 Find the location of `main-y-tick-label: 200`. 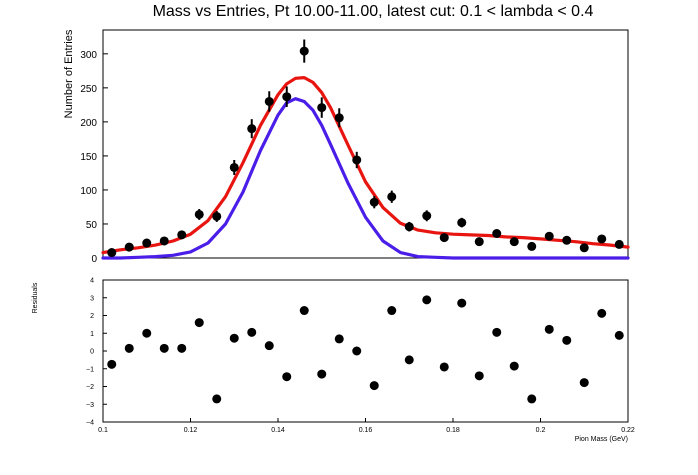

main-y-tick-label: 200 is located at coordinates (88, 123).